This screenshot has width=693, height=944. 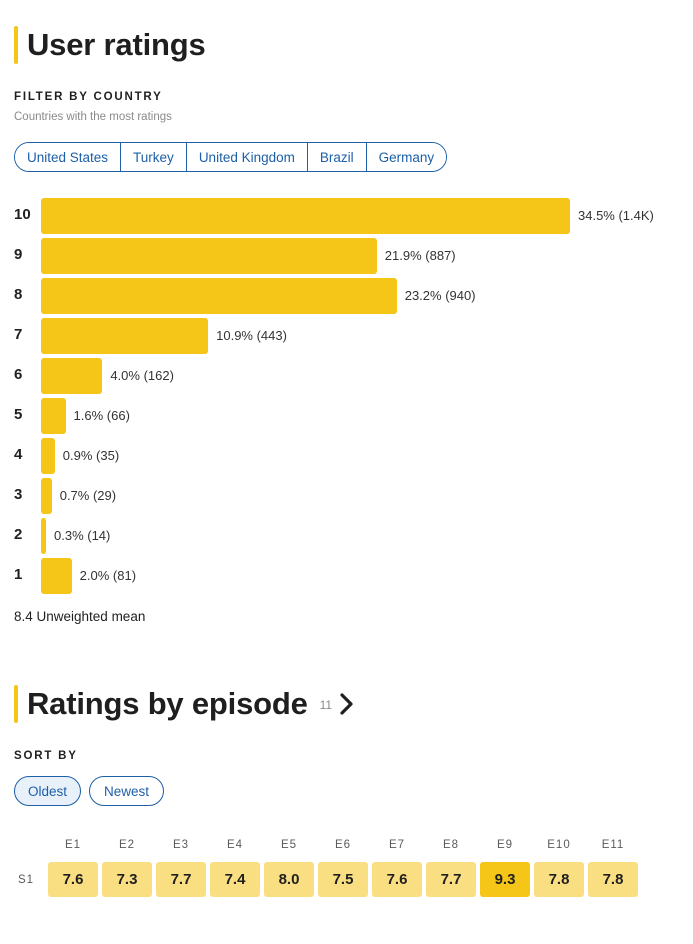 I want to click on episode-rating-cell: 9.3, so click(x=505, y=879).